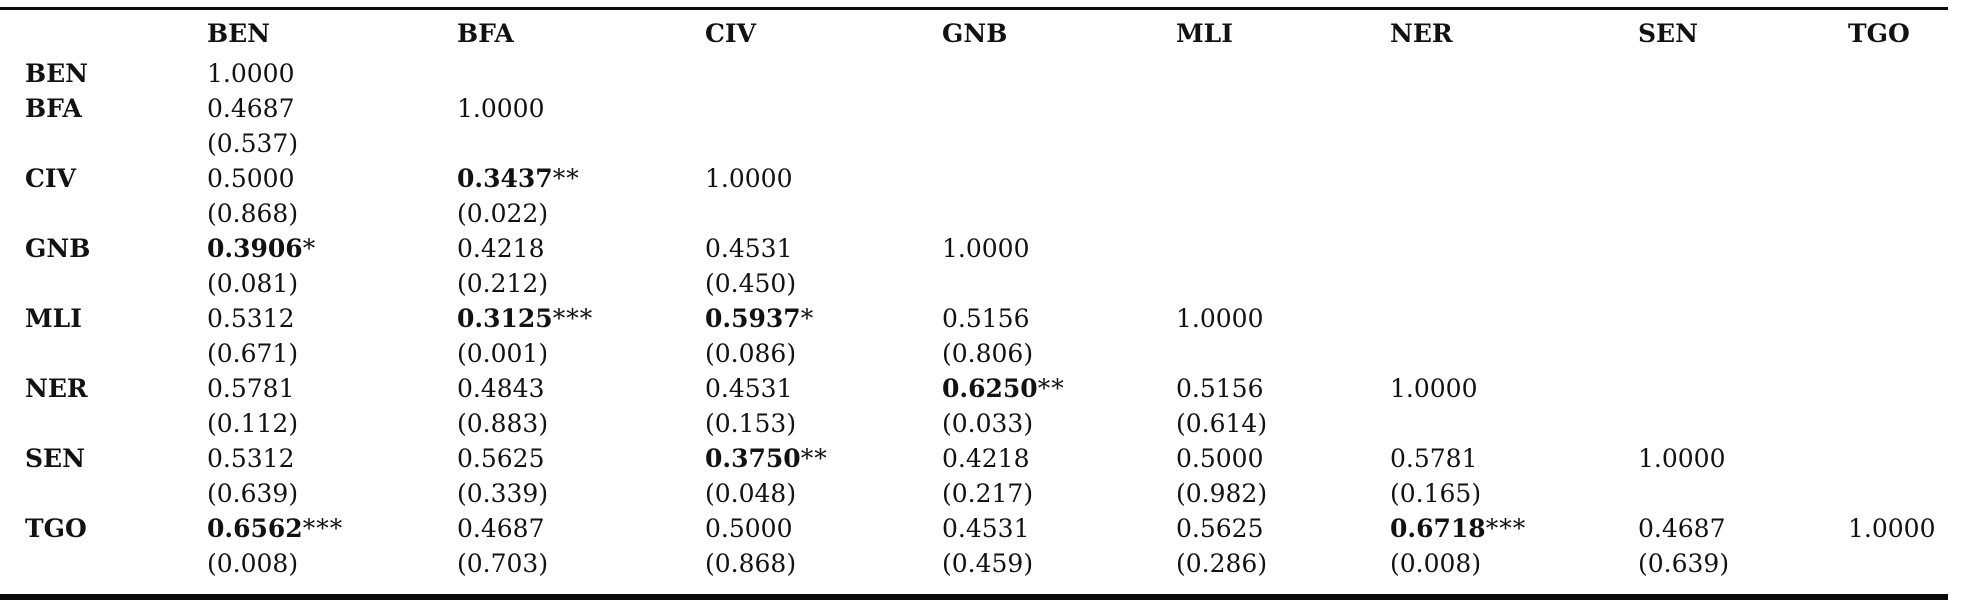  Describe the element at coordinates (1438, 528) in the screenshot. I see `correlation-value: 0.6718` at that location.